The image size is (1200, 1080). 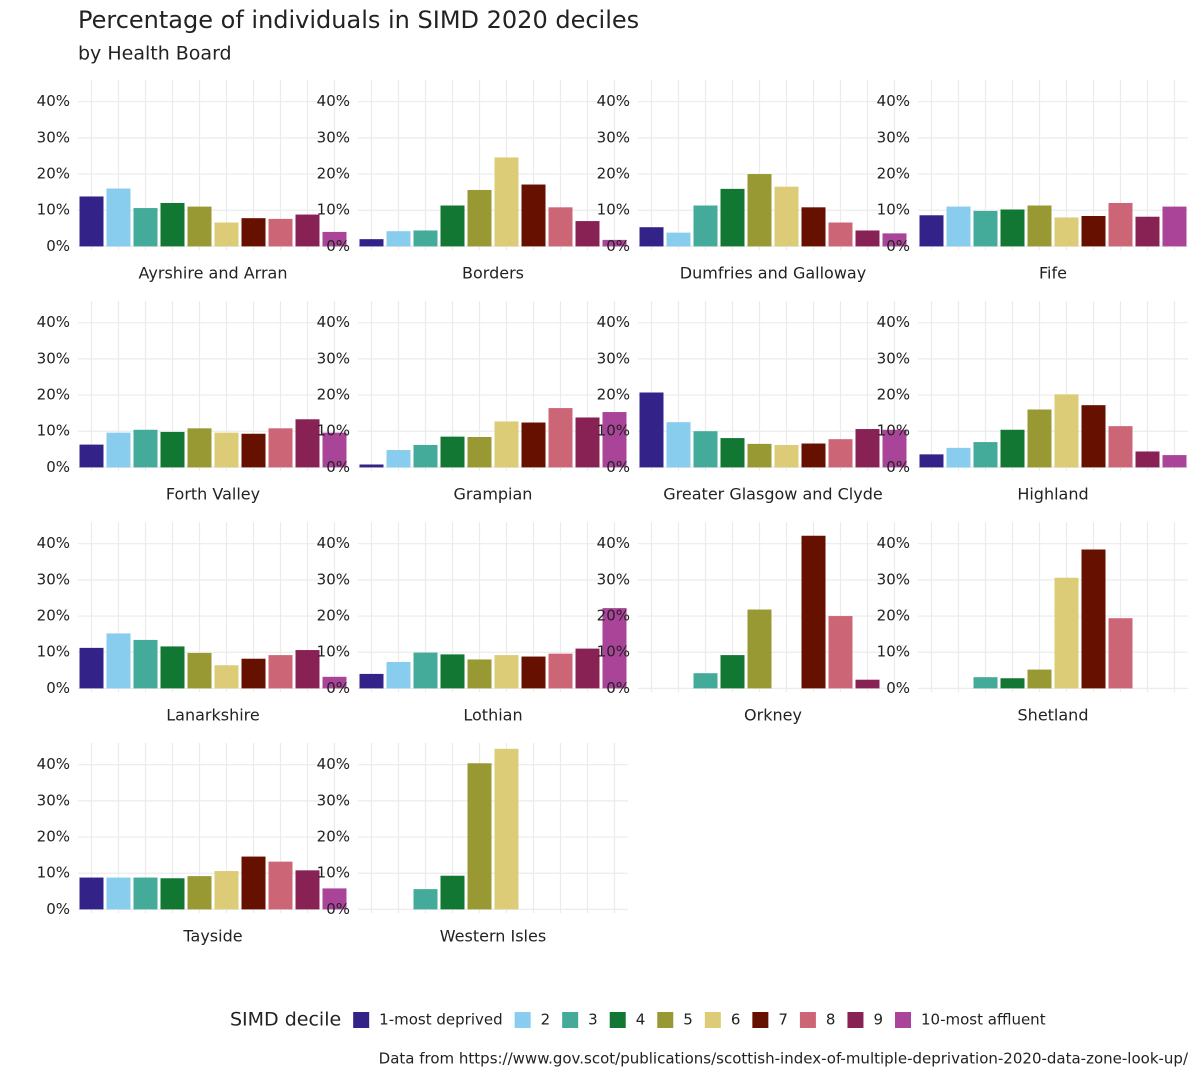 I want to click on legend-label: 2, so click(x=546, y=1020).